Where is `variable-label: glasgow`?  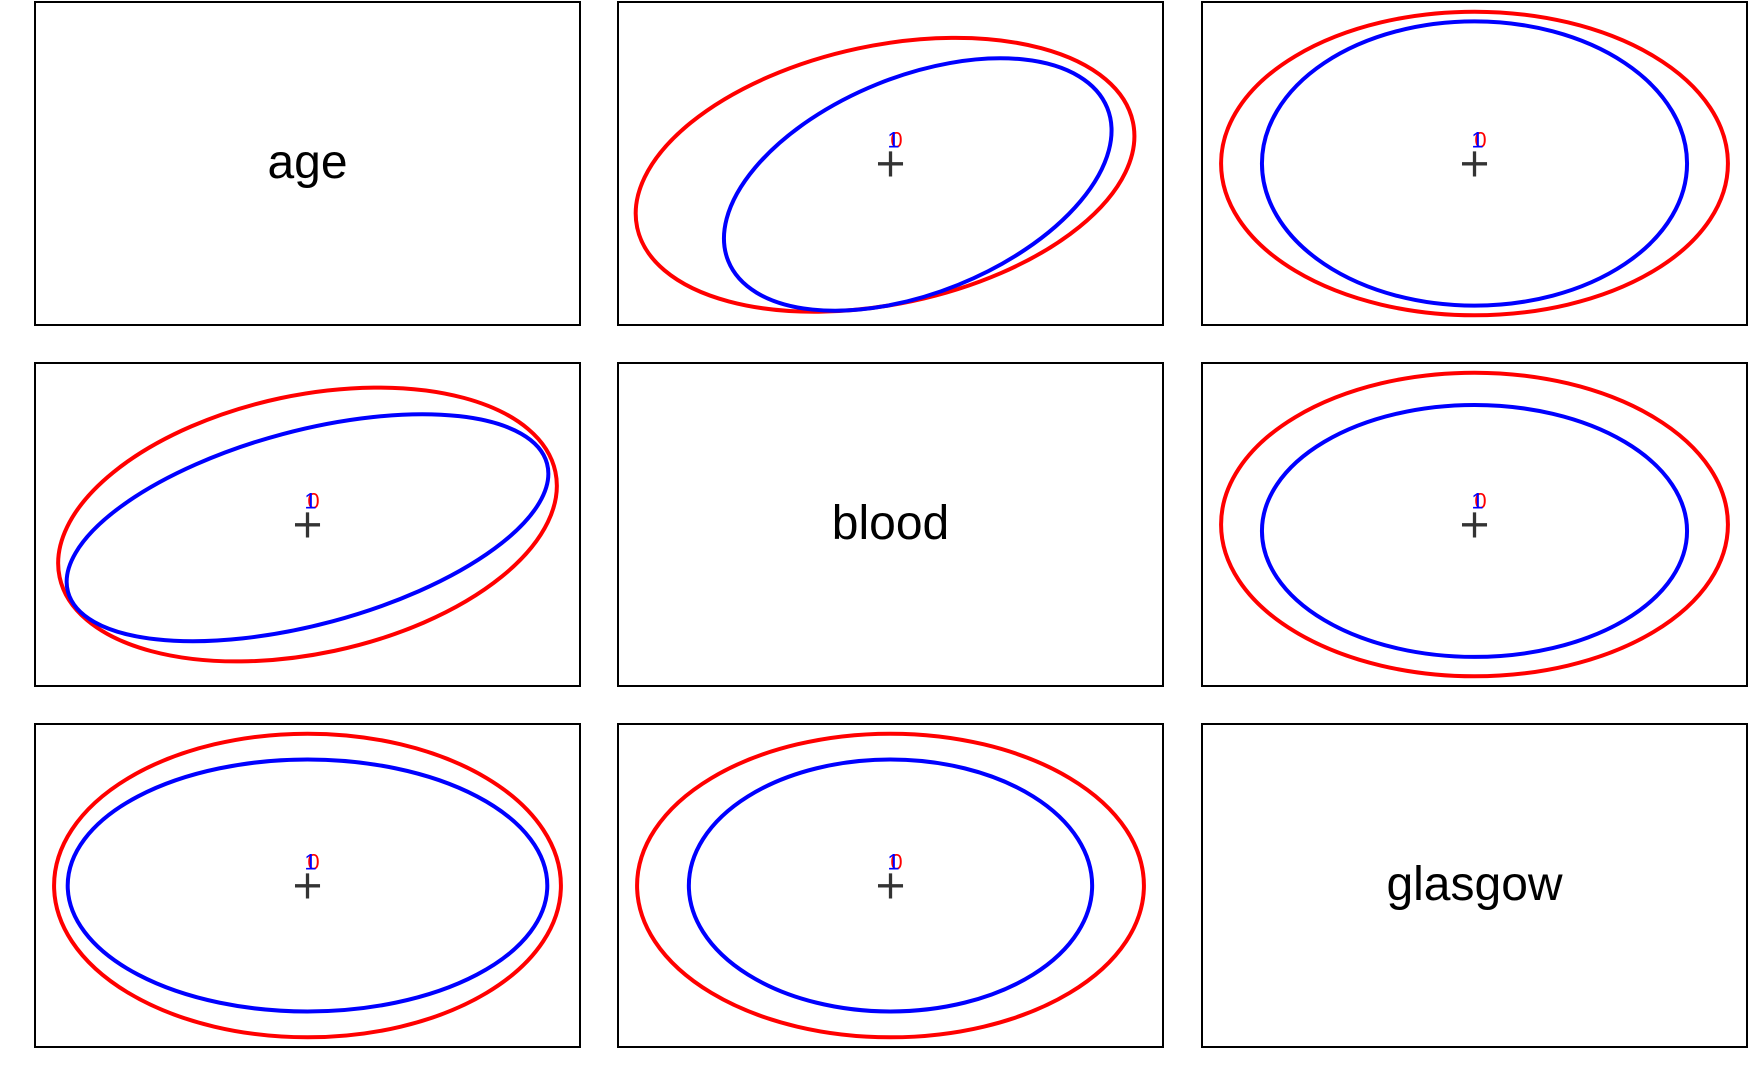
variable-label: glasgow is located at coordinates (1474, 884).